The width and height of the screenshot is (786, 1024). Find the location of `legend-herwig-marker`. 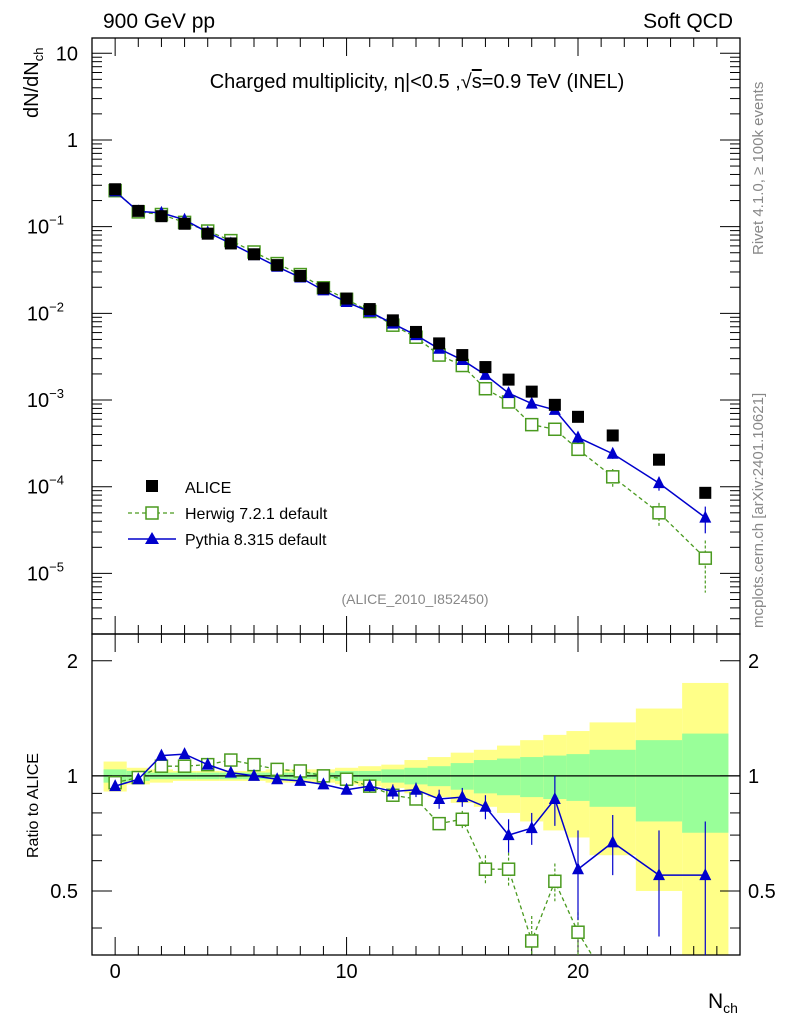

legend-herwig-marker is located at coordinates (152, 513).